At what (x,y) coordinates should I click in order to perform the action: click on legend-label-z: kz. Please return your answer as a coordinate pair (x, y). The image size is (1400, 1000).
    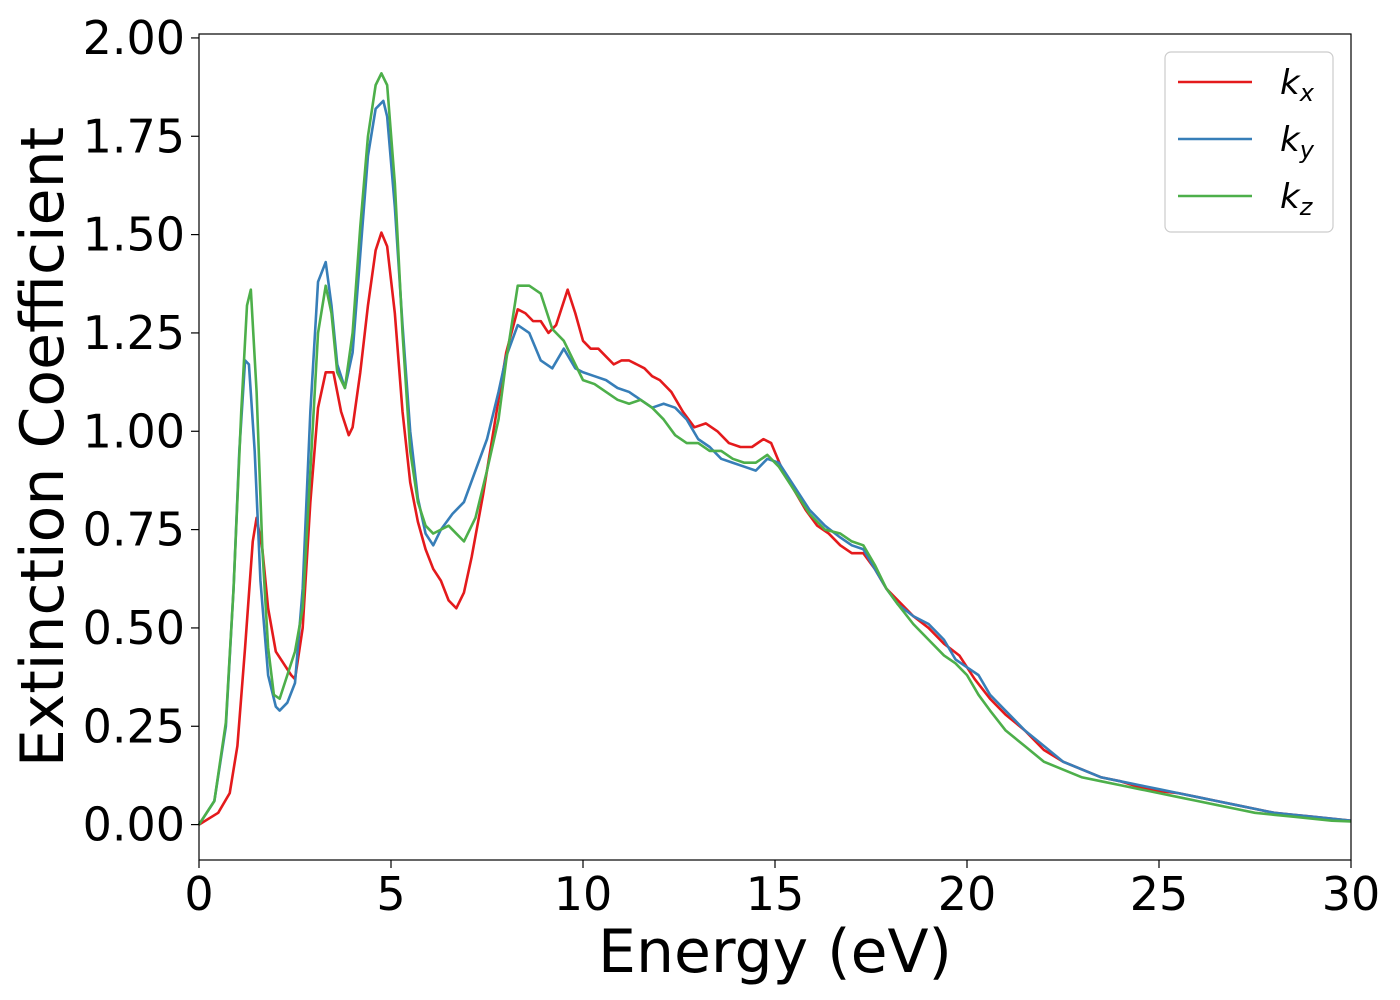
    Looking at the image, I should click on (1297, 199).